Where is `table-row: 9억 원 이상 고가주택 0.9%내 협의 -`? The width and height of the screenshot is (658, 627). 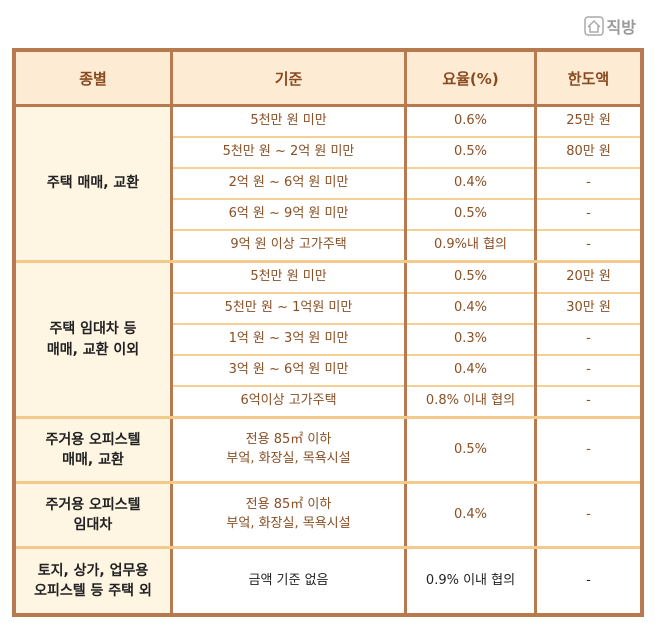
table-row: 9억 원 이상 고가주택 0.9%내 협의 - is located at coordinates (329, 246).